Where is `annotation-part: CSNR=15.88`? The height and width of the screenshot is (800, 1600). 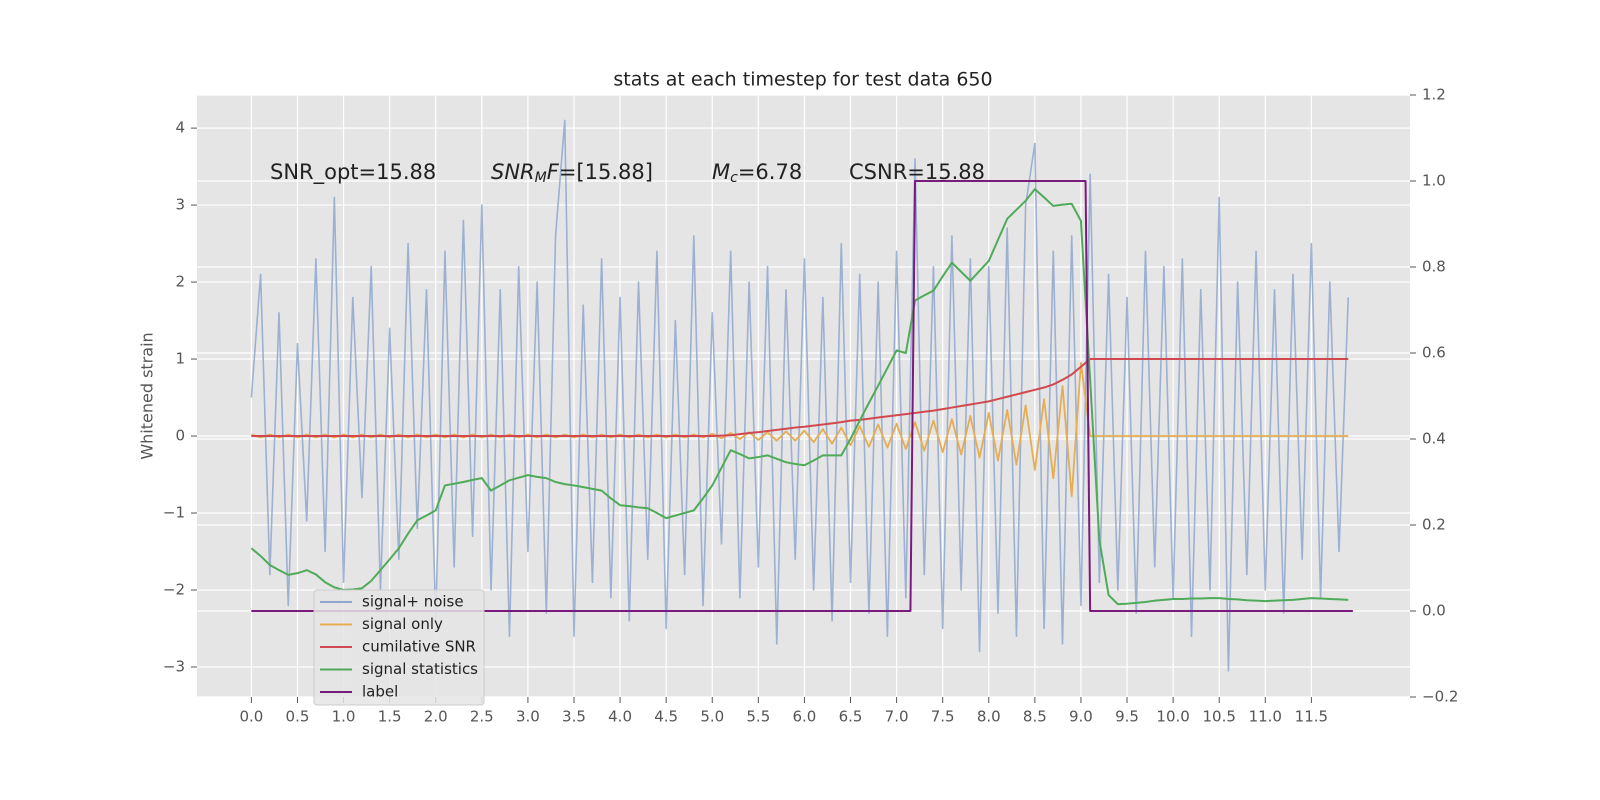
annotation-part: CSNR=15.88 is located at coordinates (917, 172).